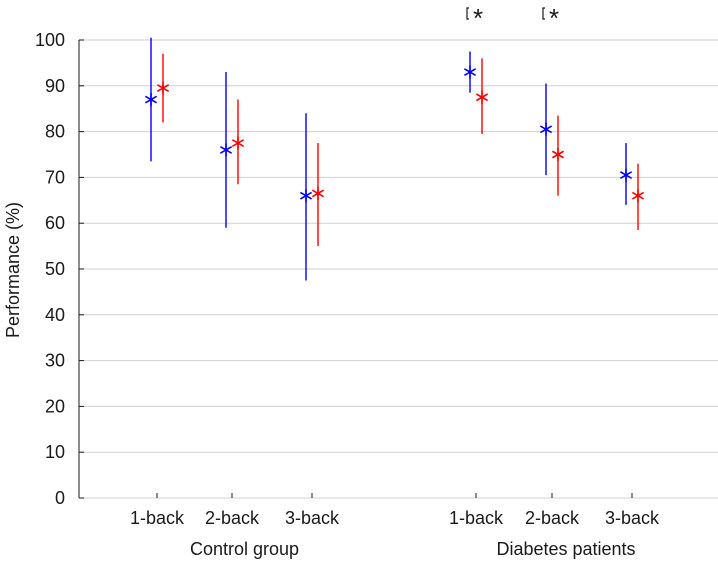 The width and height of the screenshot is (718, 563). What do you see at coordinates (55, 132) in the screenshot?
I see `y-tick-label: 80` at bounding box center [55, 132].